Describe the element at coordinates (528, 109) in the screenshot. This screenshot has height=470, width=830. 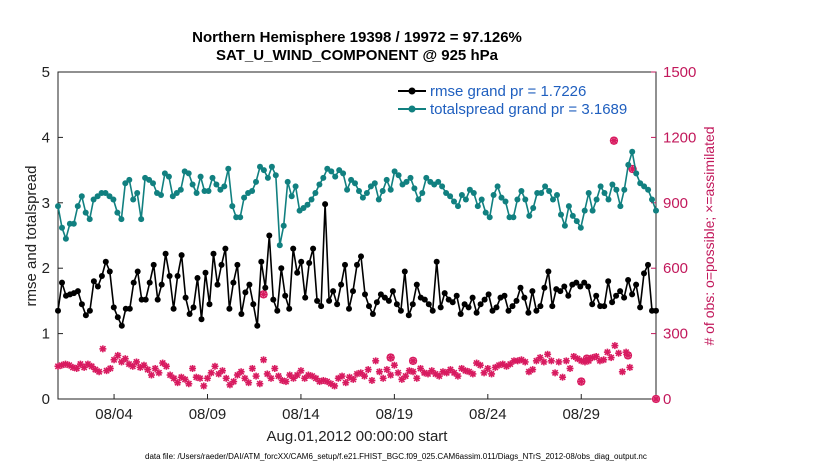
I see `legend-spread-label: totalspread grand pr = 3.1689` at that location.